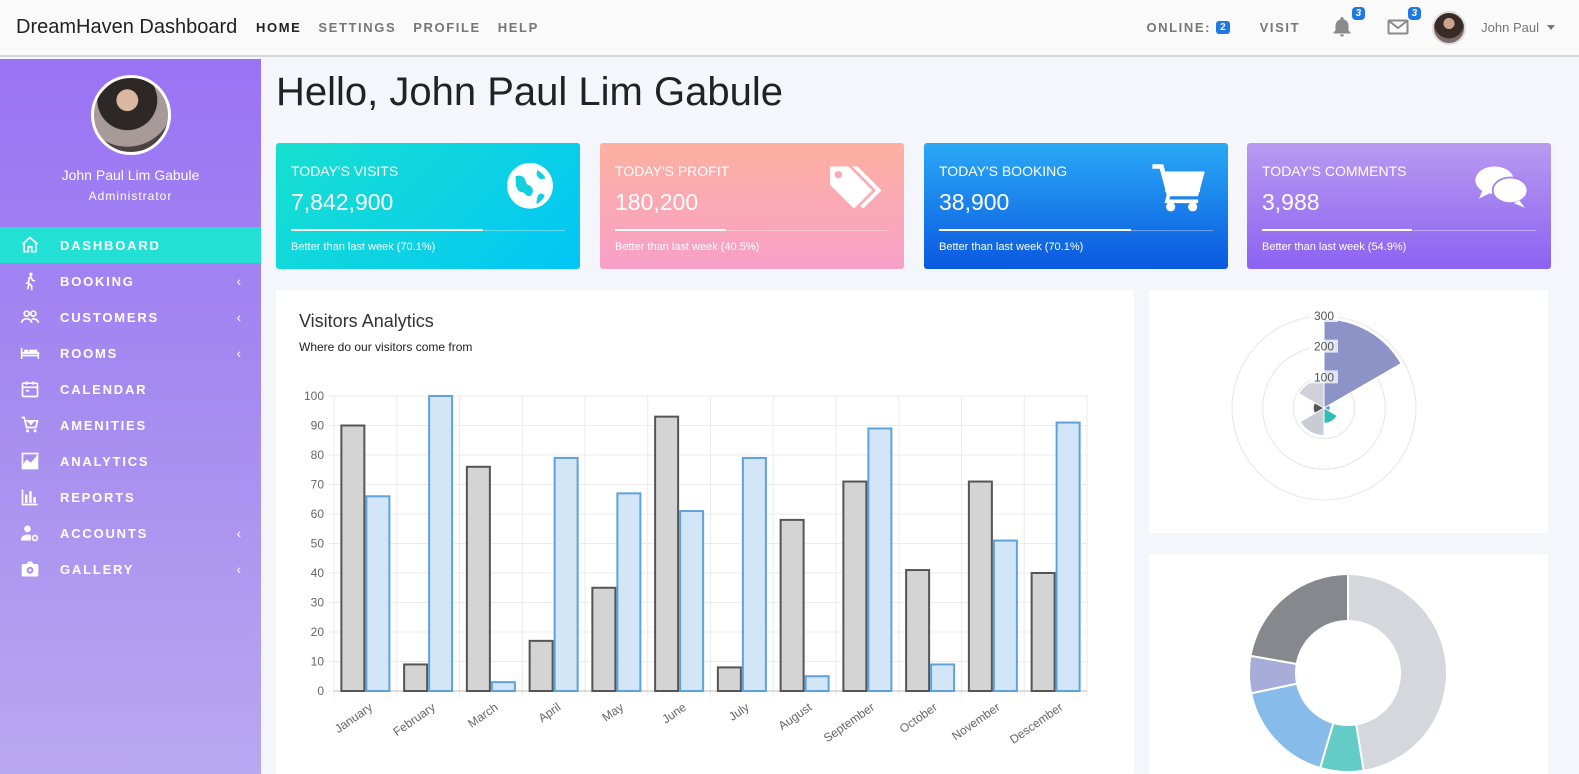 The image size is (1579, 774). What do you see at coordinates (550, 712) in the screenshot?
I see `x-tick-label: April` at bounding box center [550, 712].